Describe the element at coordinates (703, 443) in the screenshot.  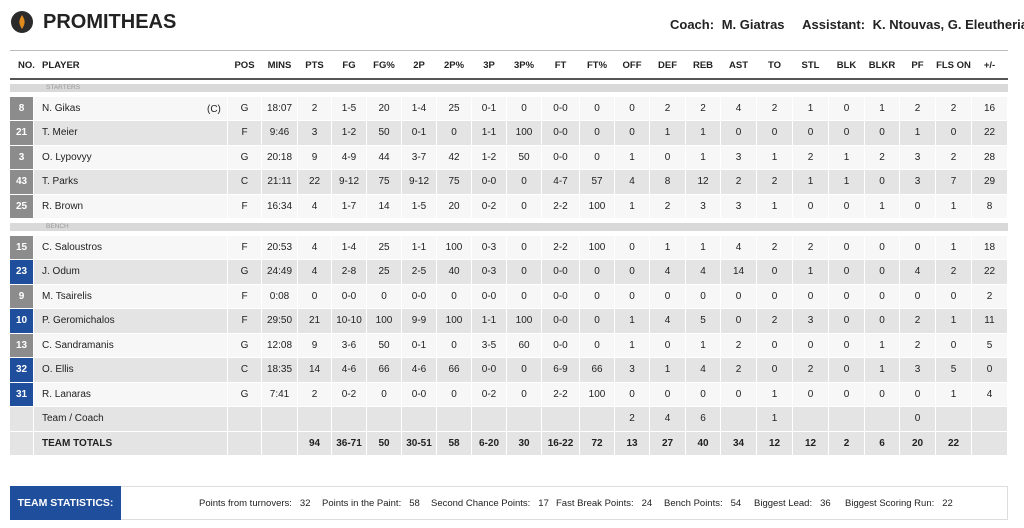
I see `stat-cell: 40` at that location.